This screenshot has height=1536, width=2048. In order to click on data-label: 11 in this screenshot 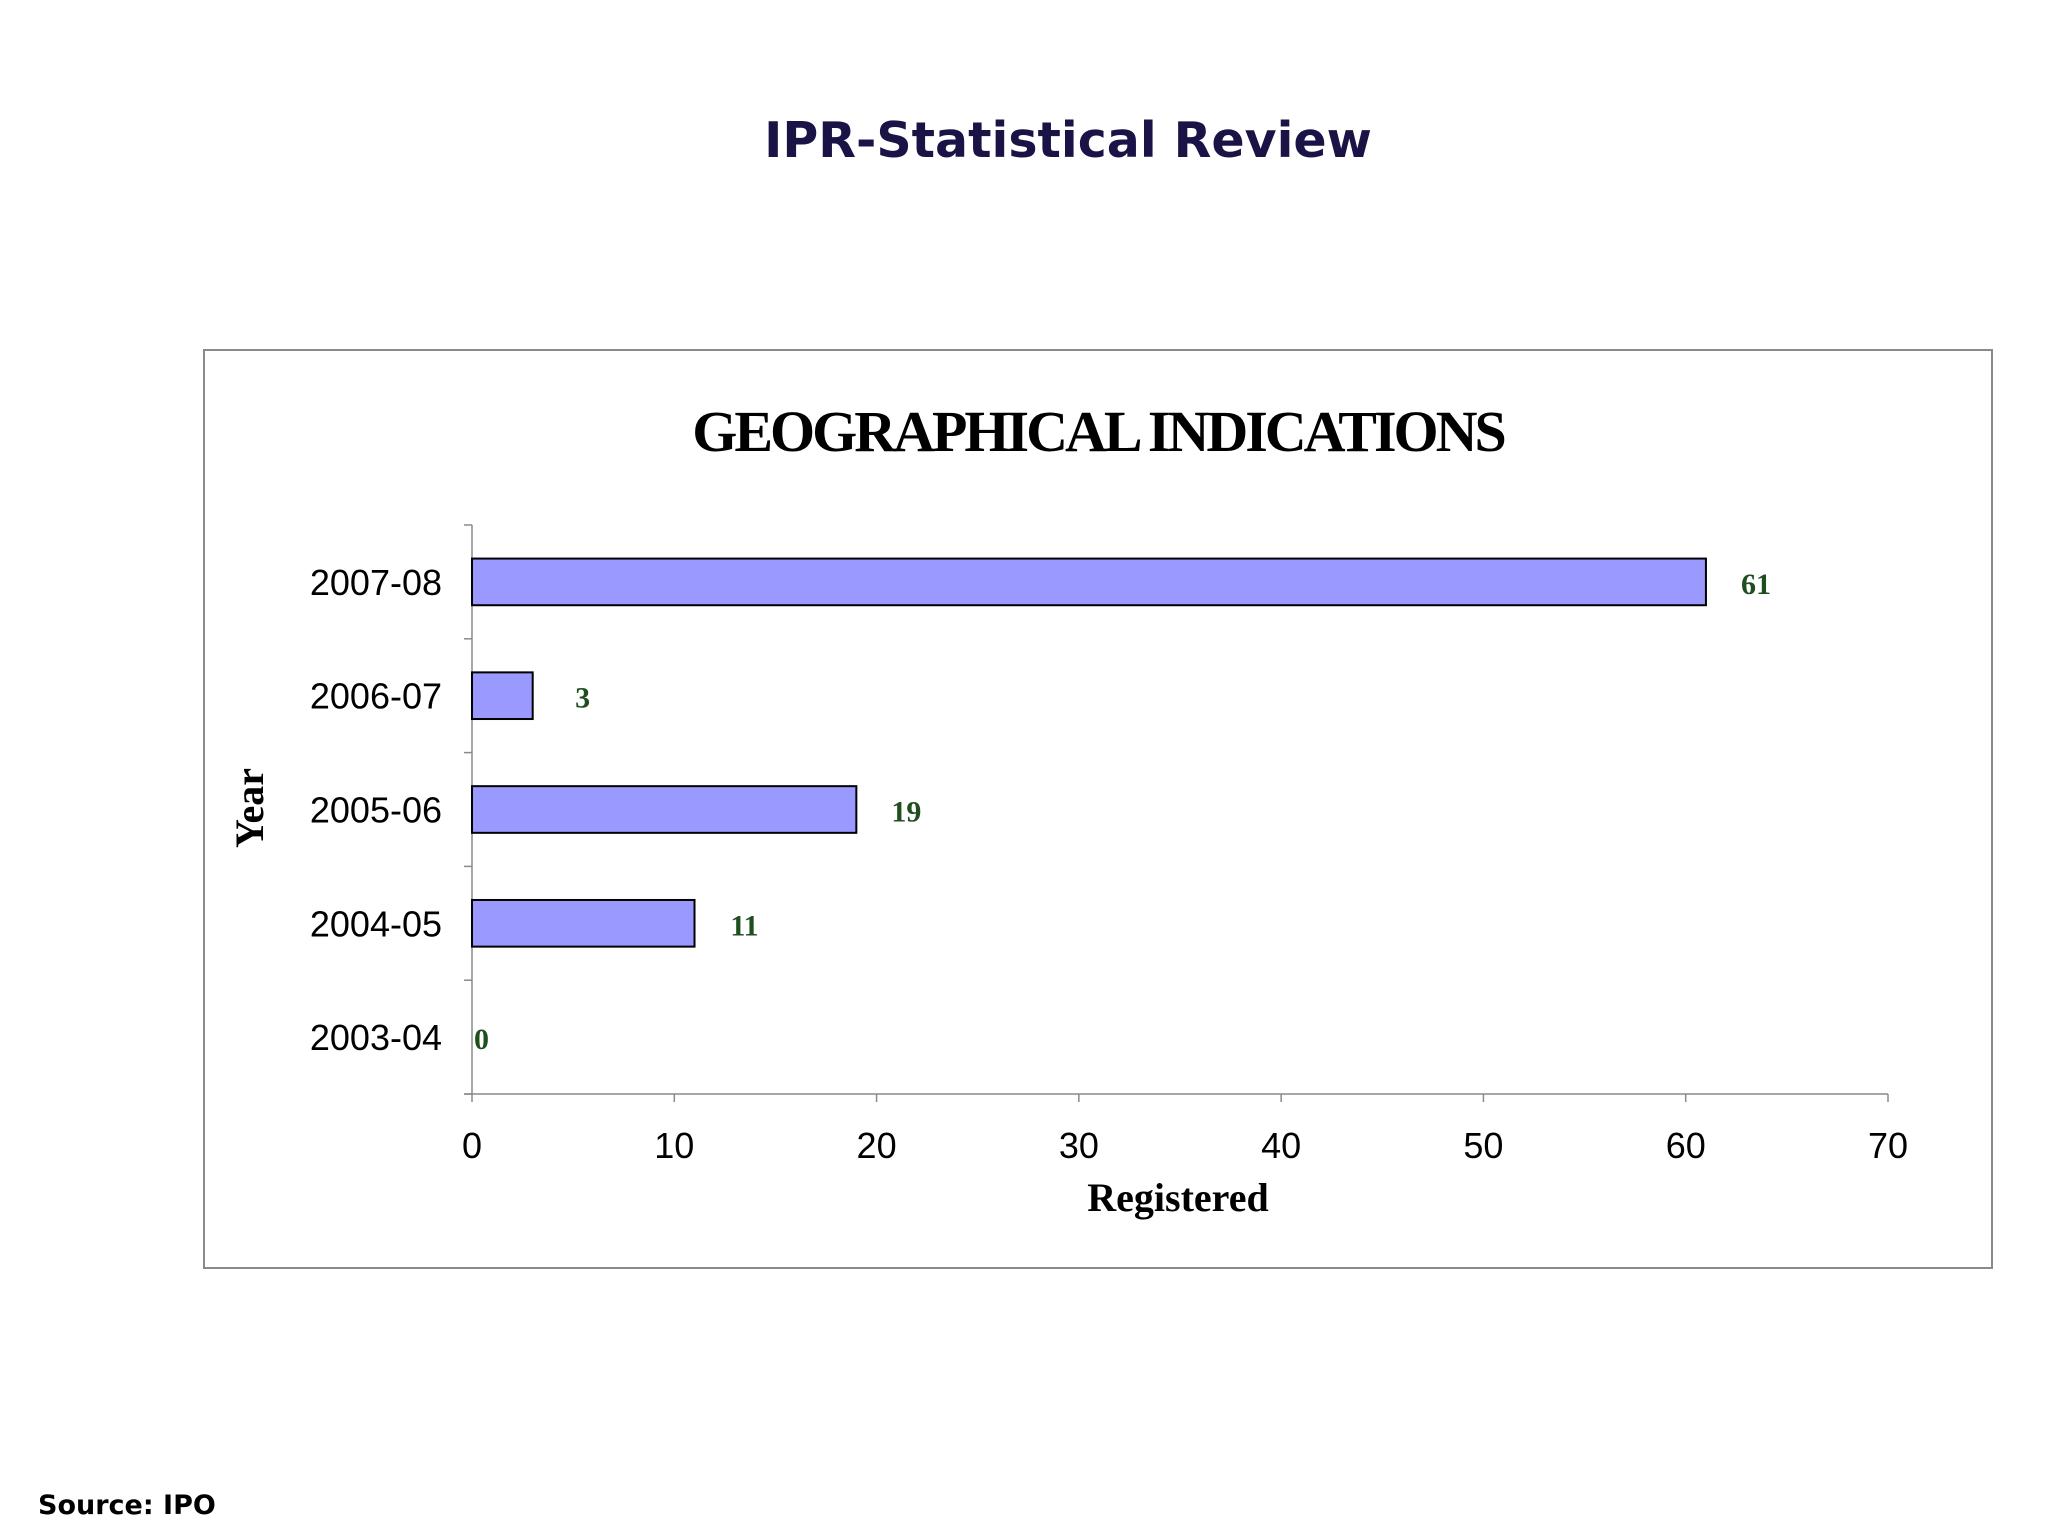, I will do `click(744, 925)`.